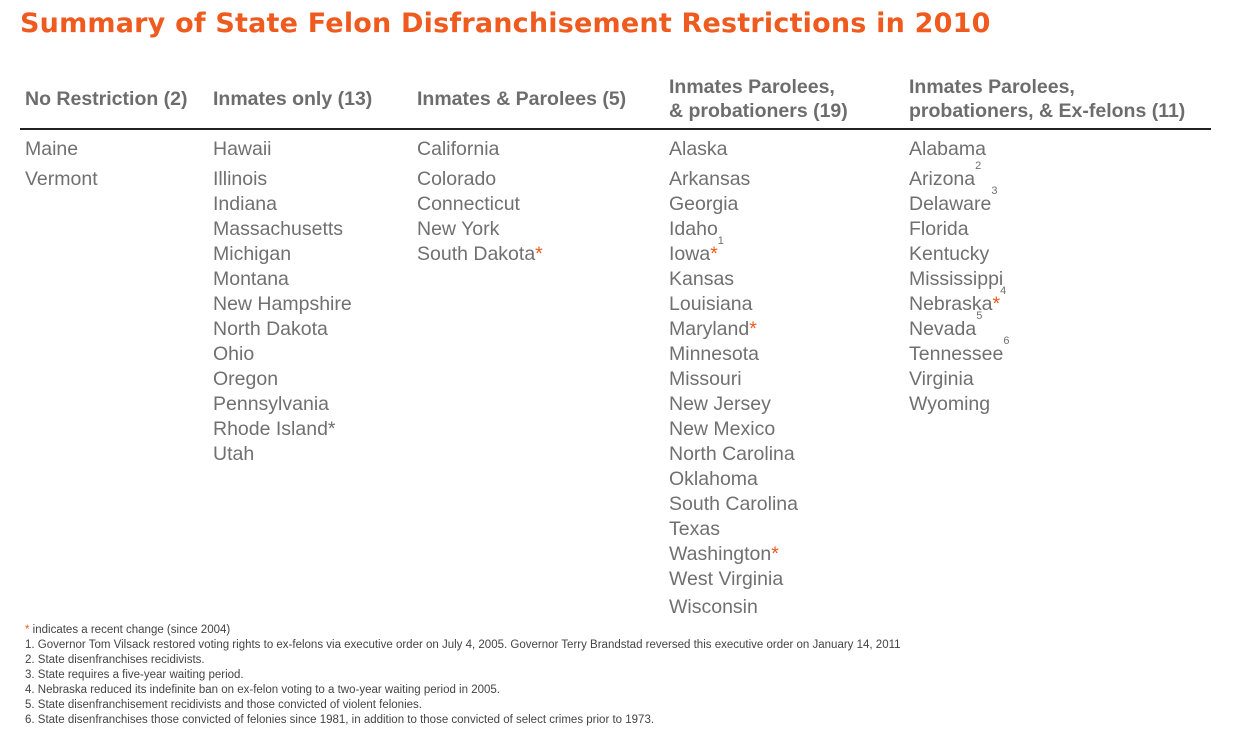 The image size is (1235, 747). I want to click on state-item: South Dakota*, so click(480, 254).